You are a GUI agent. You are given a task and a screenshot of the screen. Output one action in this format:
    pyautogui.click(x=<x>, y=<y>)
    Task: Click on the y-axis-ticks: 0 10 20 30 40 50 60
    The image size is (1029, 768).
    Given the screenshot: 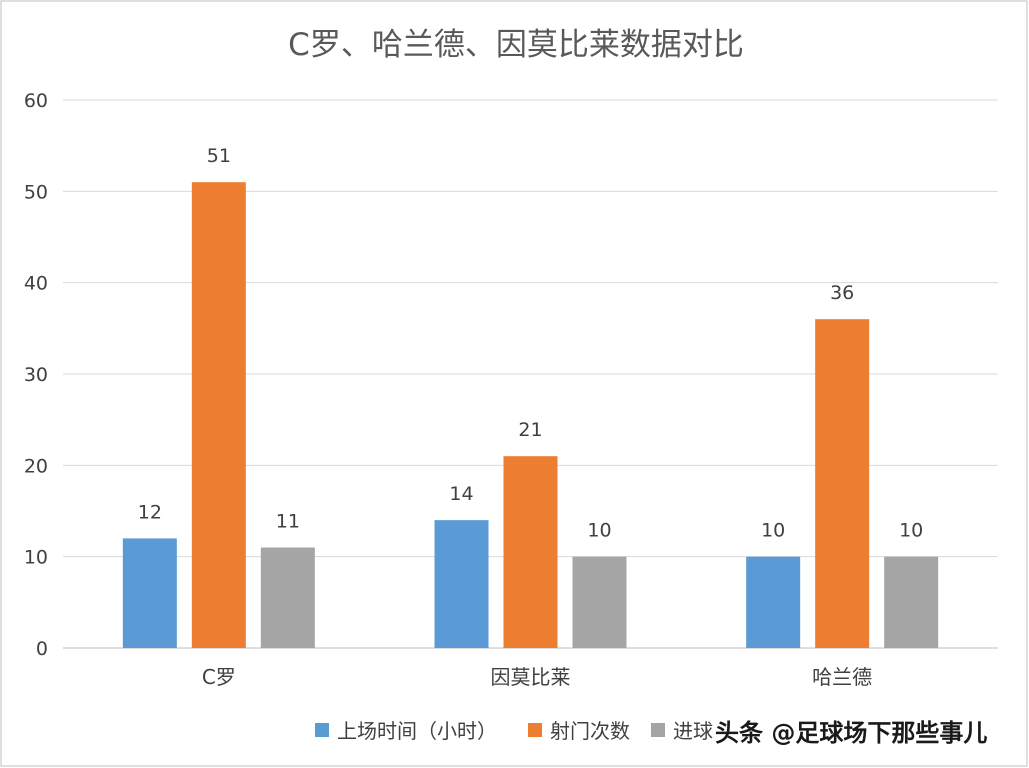 What is the action you would take?
    pyautogui.click(x=36, y=375)
    